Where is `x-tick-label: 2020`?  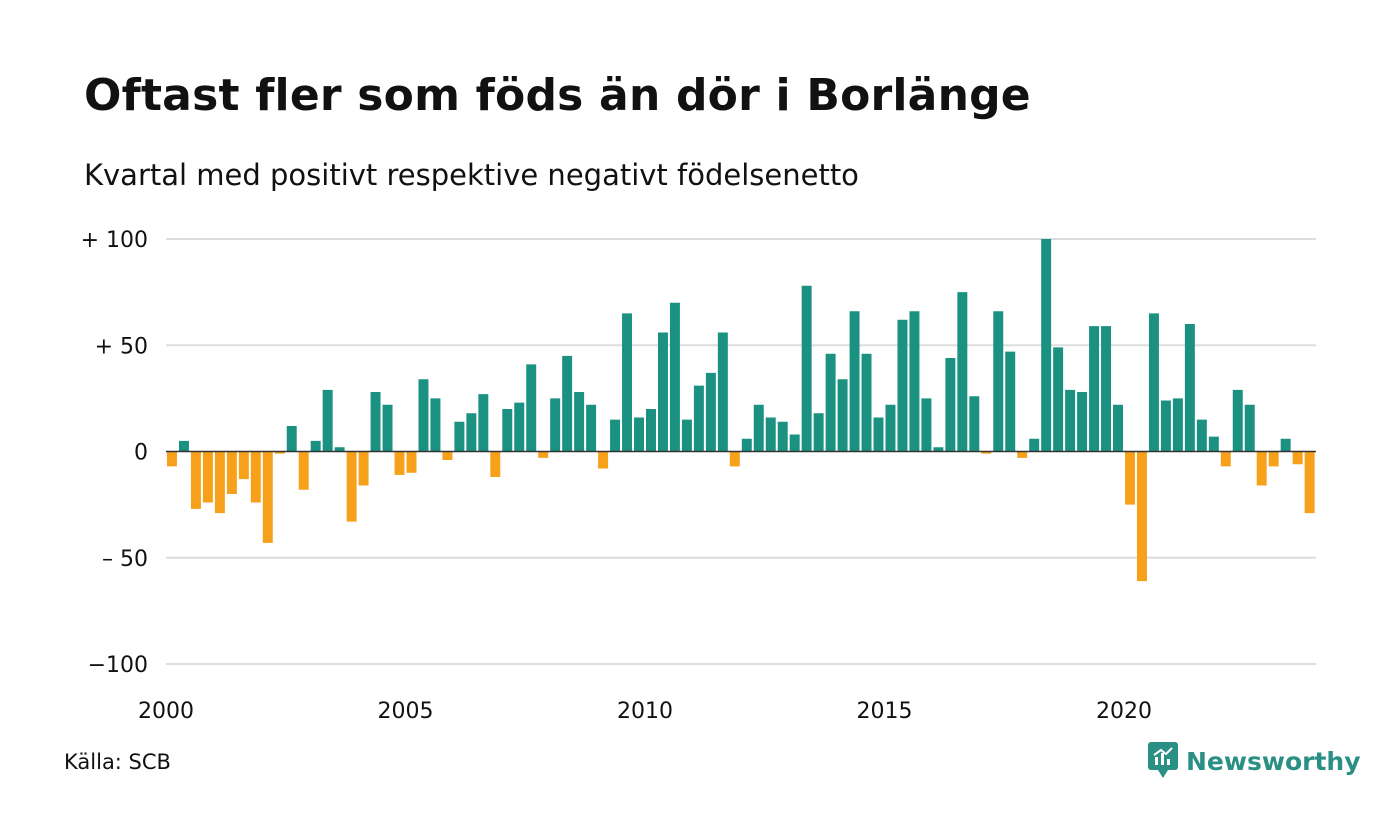
x-tick-label: 2020 is located at coordinates (1124, 711).